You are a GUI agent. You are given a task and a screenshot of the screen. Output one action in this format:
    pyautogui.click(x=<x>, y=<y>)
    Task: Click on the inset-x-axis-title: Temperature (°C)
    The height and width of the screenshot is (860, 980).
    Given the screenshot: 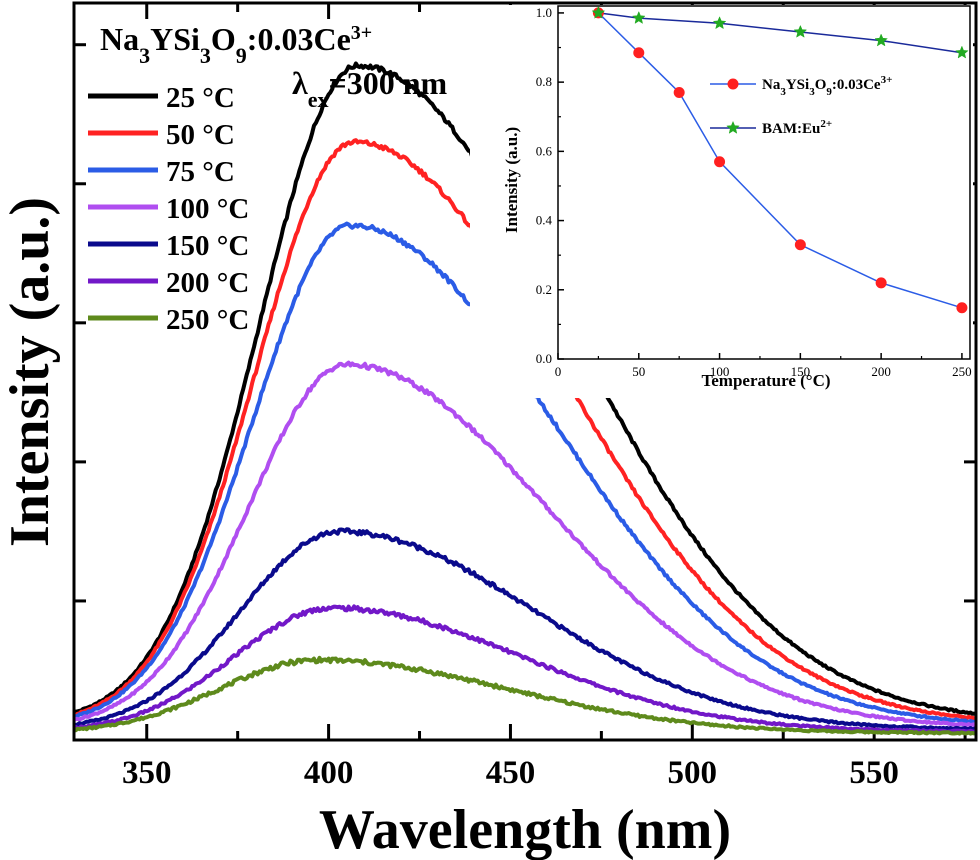 What is the action you would take?
    pyautogui.click(x=765, y=380)
    